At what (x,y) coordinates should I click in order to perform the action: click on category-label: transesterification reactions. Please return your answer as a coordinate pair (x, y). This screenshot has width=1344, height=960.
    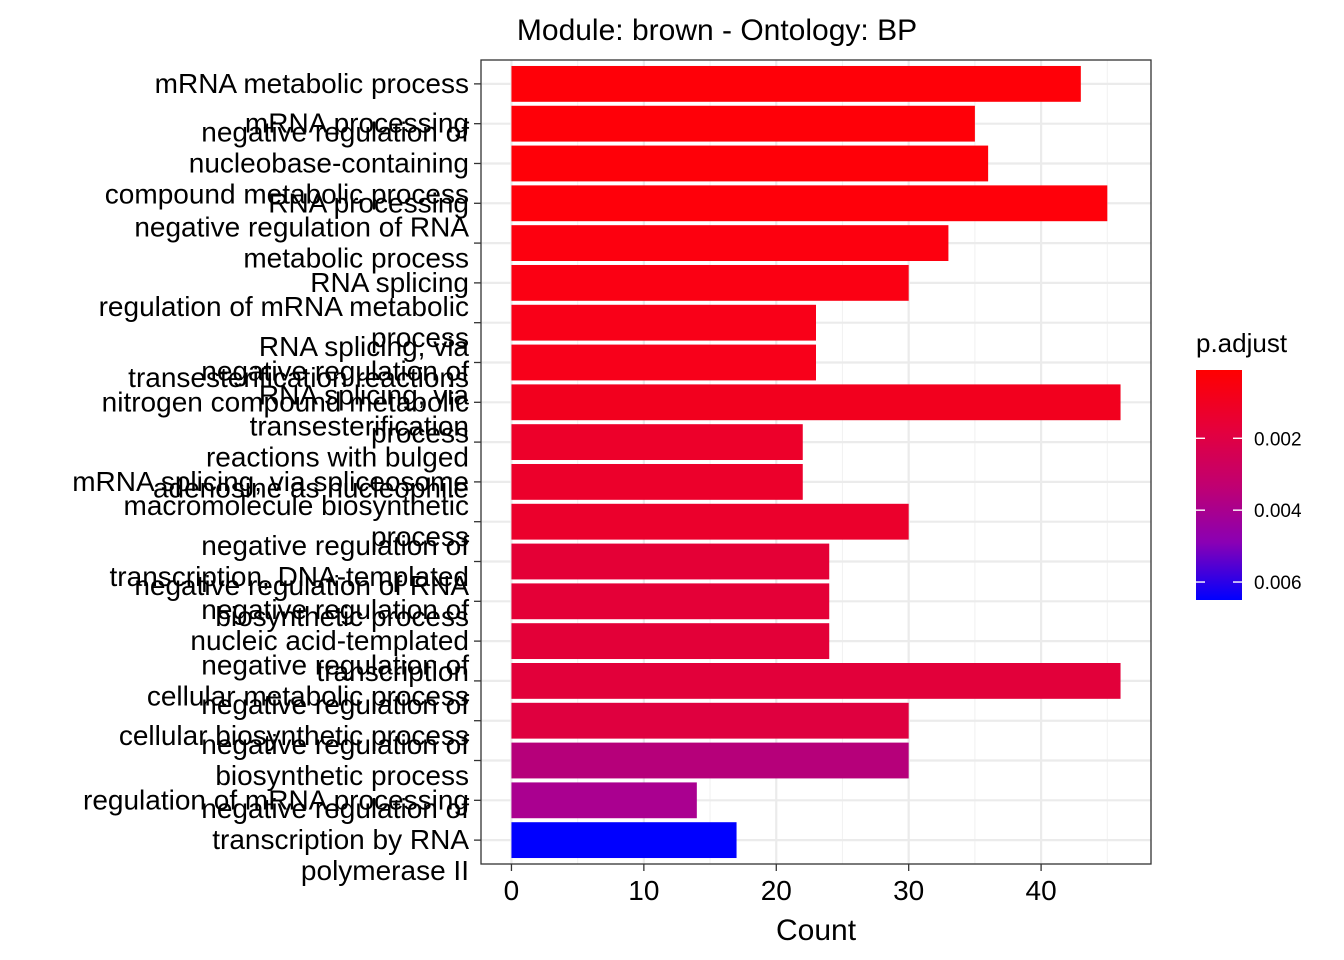
    Looking at the image, I should click on (298, 377).